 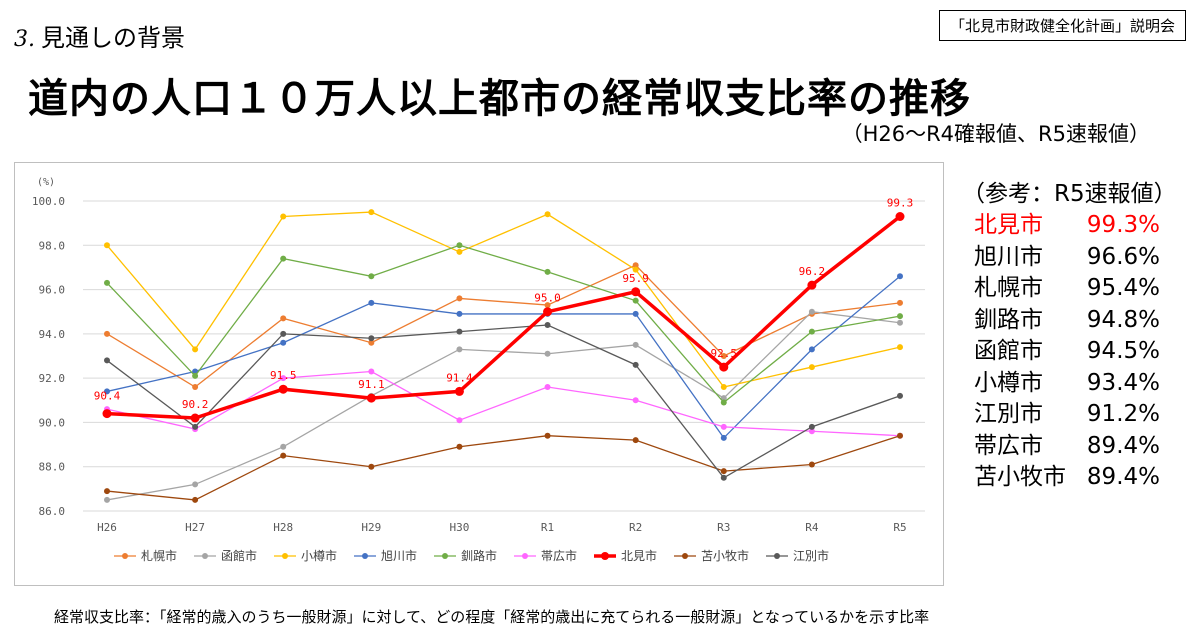 What do you see at coordinates (1077, 289) in the screenshot?
I see `reference-row: 札幌市 95.4%` at bounding box center [1077, 289].